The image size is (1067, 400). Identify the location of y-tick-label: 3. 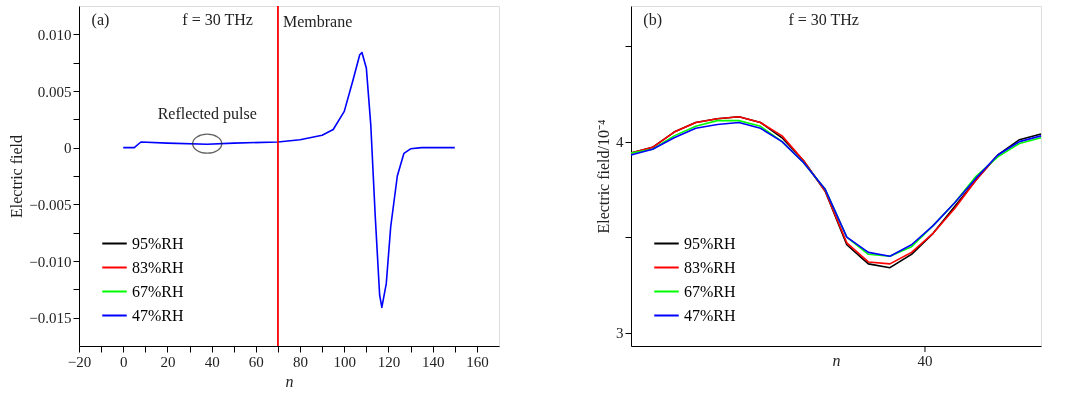
(620, 333).